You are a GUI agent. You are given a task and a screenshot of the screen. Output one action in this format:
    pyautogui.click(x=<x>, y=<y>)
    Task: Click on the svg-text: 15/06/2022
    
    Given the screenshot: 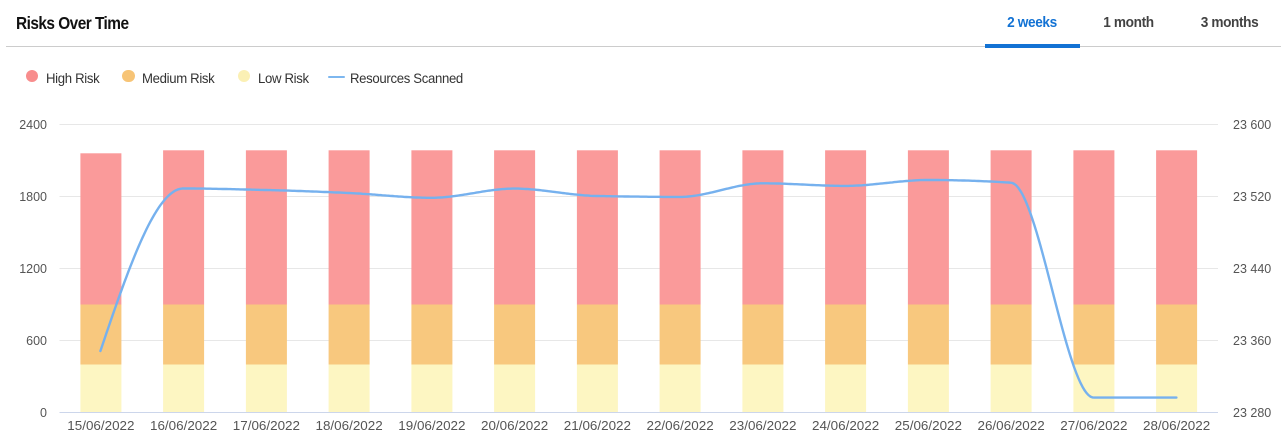 What is the action you would take?
    pyautogui.click(x=100, y=425)
    